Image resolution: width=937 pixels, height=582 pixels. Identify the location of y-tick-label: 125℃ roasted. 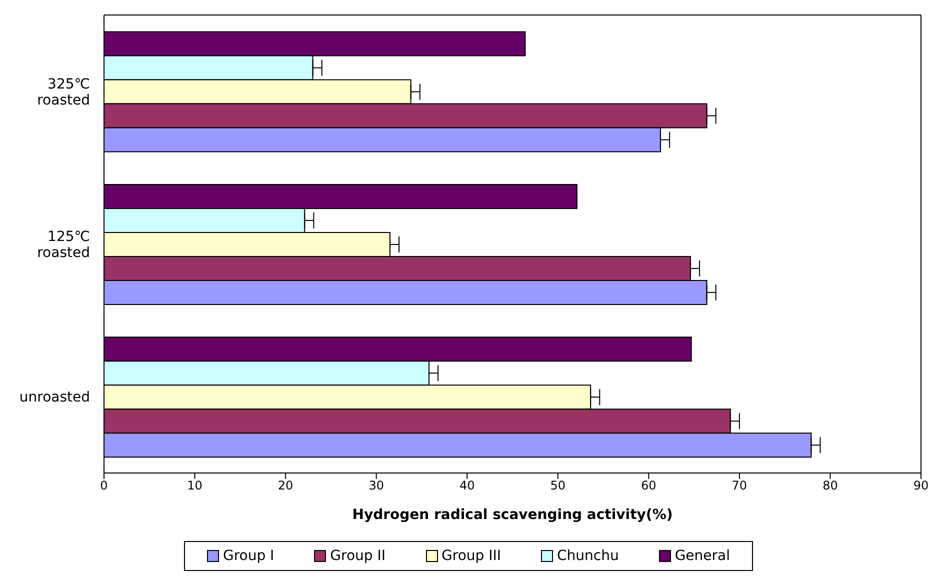
(63, 245).